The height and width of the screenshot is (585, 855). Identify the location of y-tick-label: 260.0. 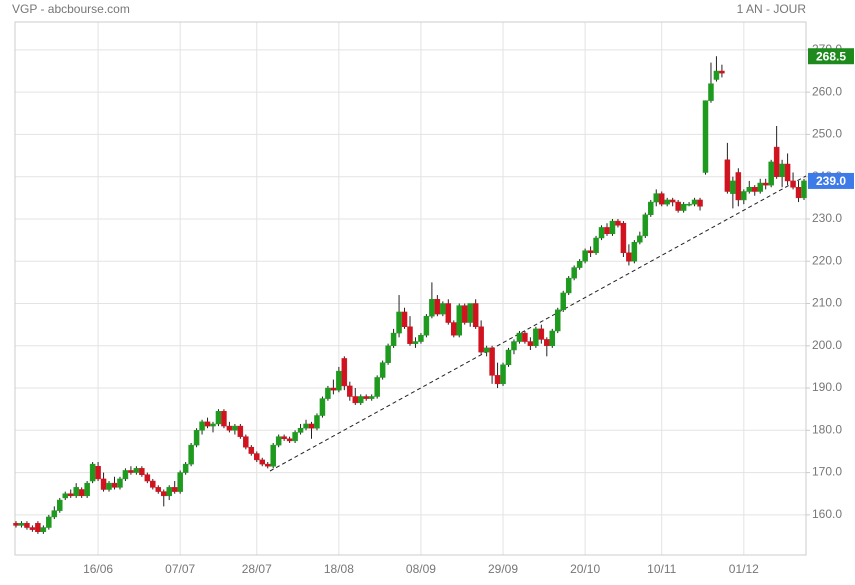
(827, 91).